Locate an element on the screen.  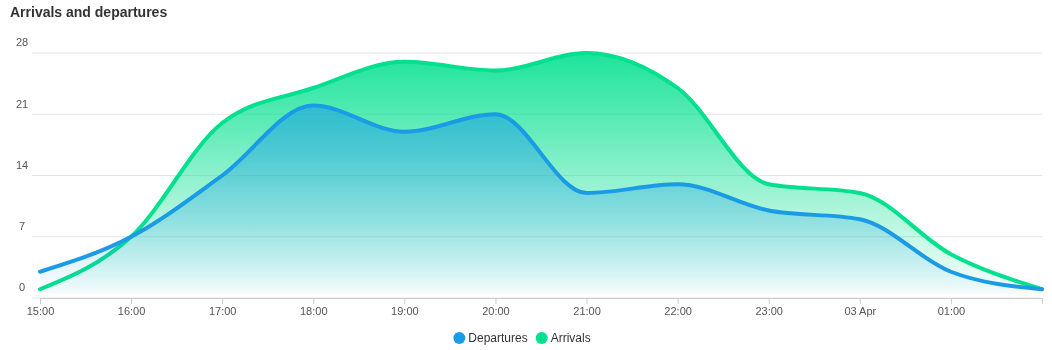
x-tick-label: 23:00 is located at coordinates (769, 310).